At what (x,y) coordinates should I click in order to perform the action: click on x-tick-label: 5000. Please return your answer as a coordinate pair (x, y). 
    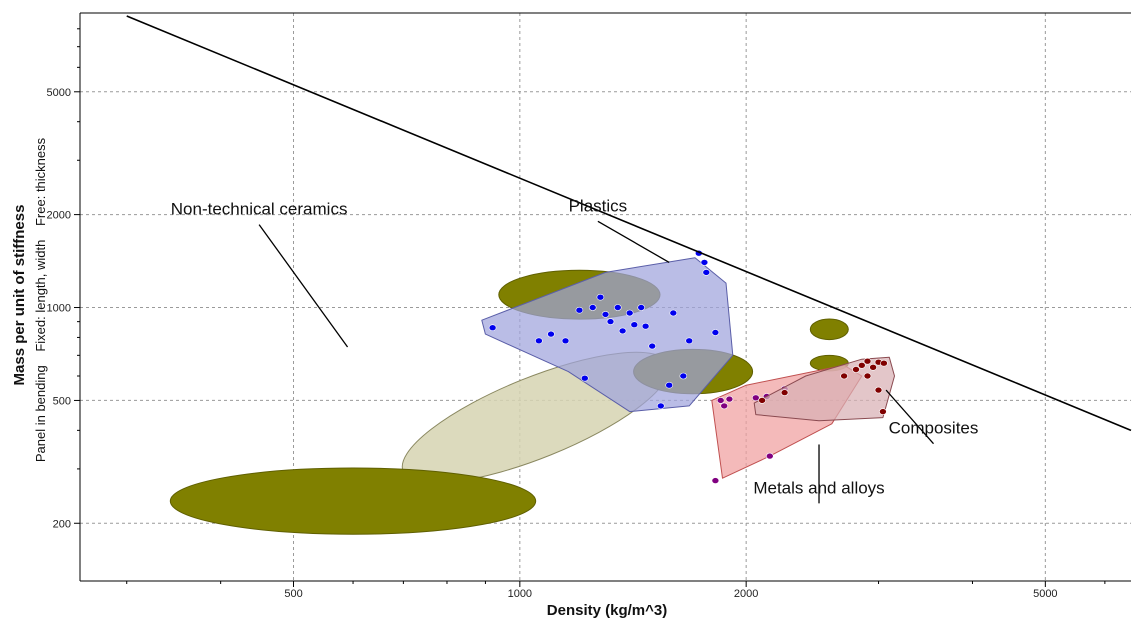
    Looking at the image, I should click on (1045, 594).